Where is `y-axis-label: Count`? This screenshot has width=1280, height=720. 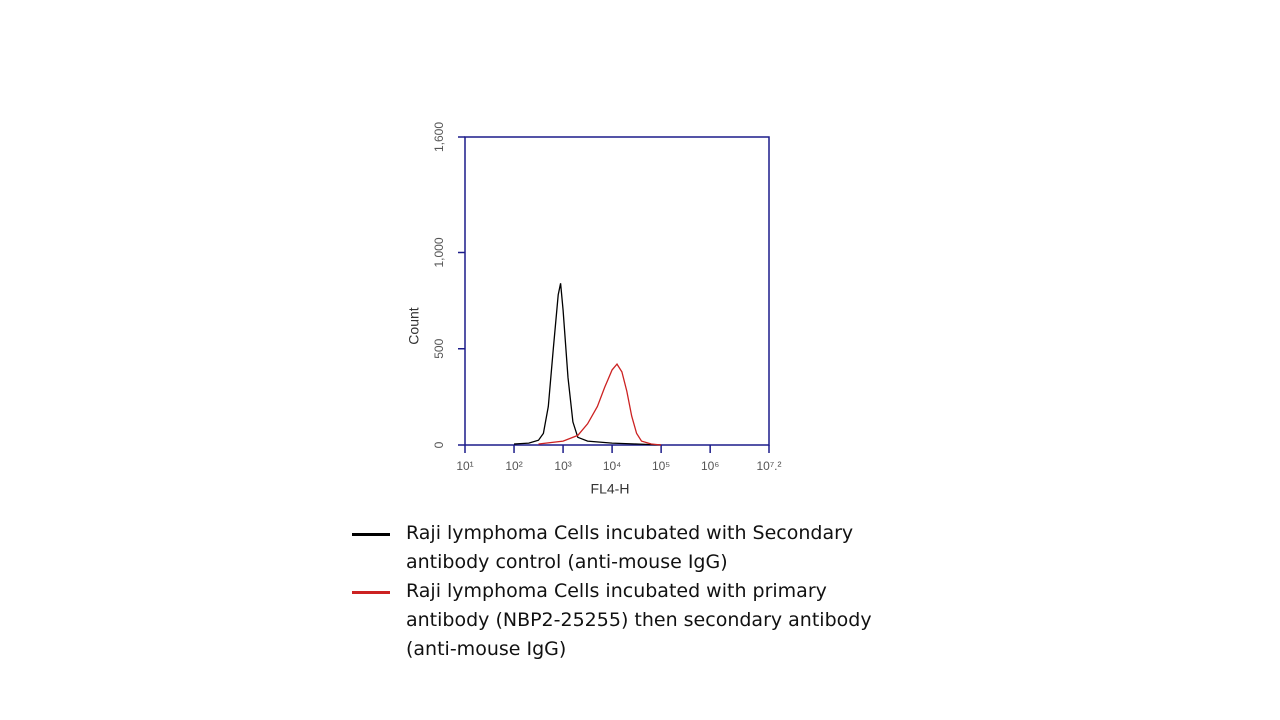
y-axis-label: Count is located at coordinates (414, 325).